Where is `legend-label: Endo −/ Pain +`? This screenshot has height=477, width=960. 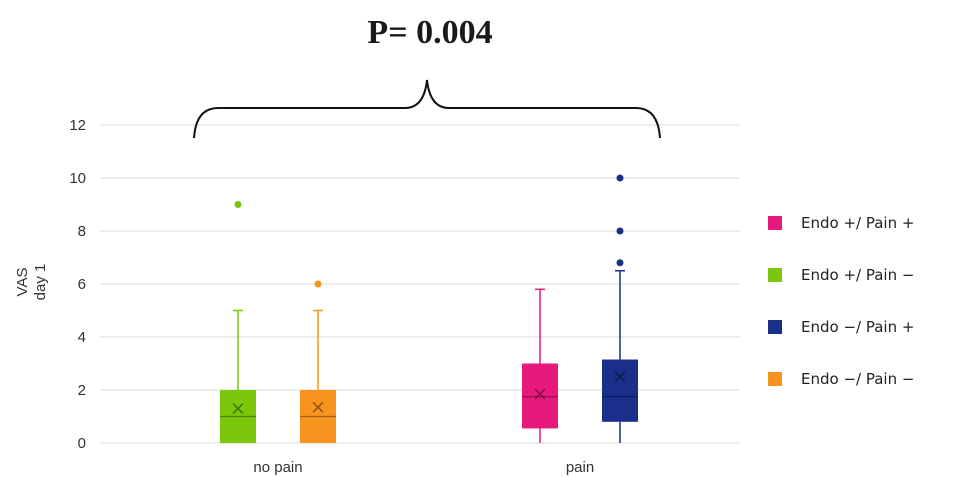 legend-label: Endo −/ Pain + is located at coordinates (858, 327).